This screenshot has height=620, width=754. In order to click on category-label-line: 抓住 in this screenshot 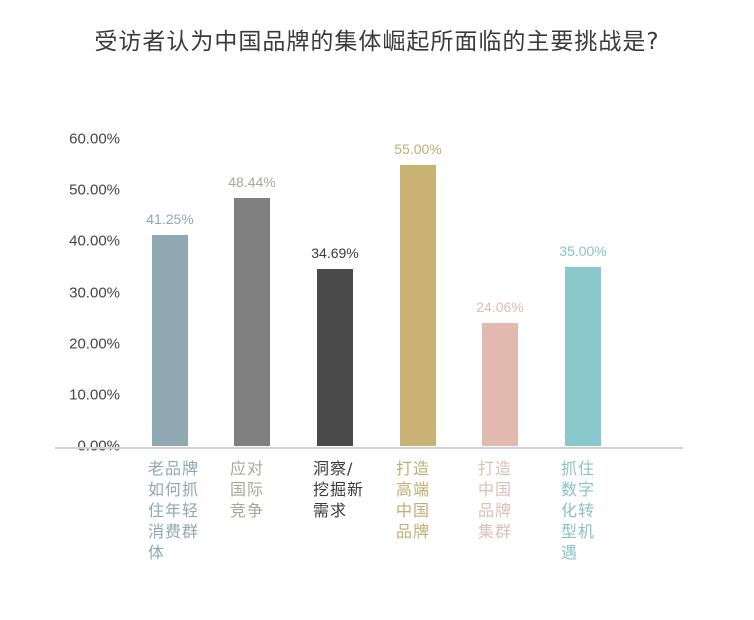, I will do `click(578, 468)`.